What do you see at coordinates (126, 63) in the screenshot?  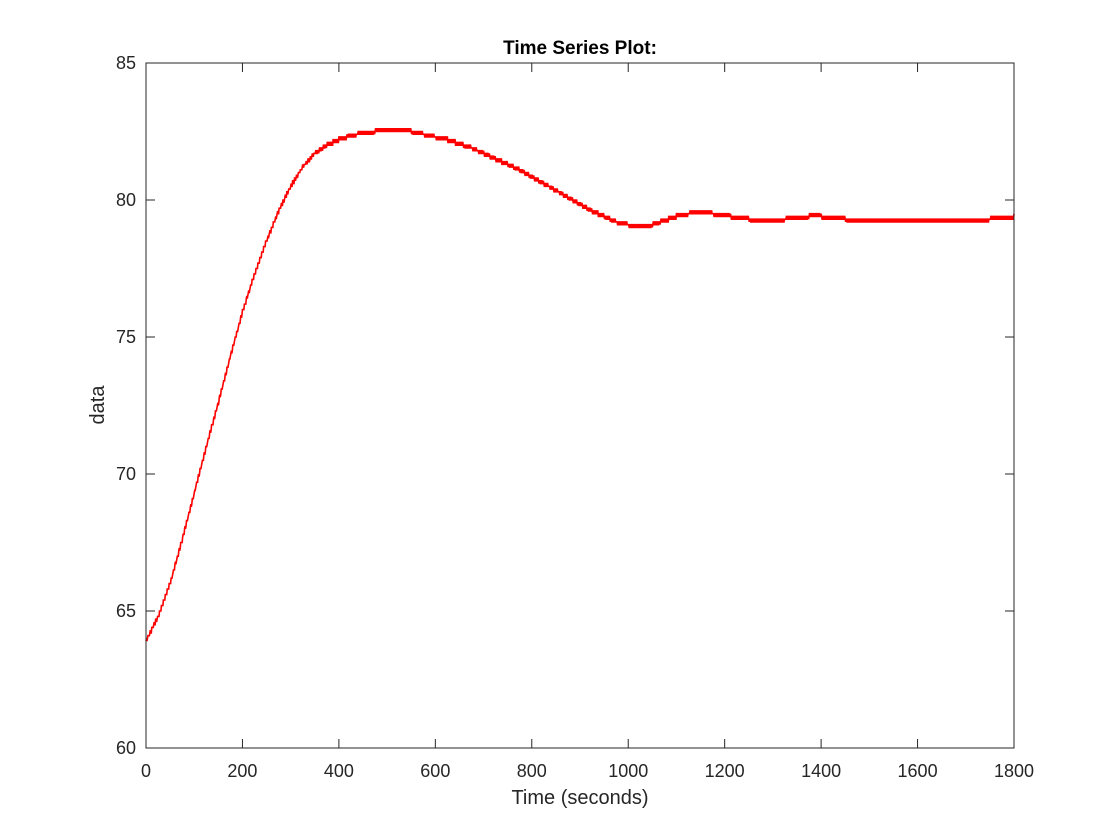 I see `y-tick-label: 85` at bounding box center [126, 63].